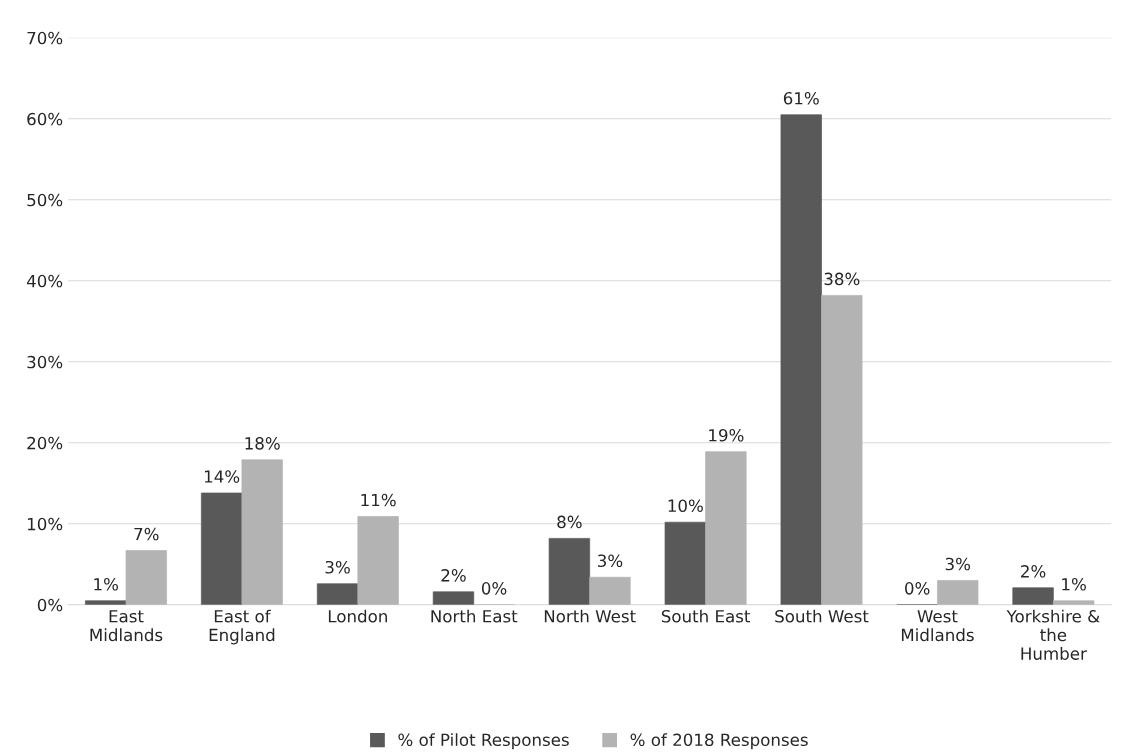 Image resolution: width=1134 pixels, height=756 pixels. I want to click on y-tick-label: 60%, so click(45, 119).